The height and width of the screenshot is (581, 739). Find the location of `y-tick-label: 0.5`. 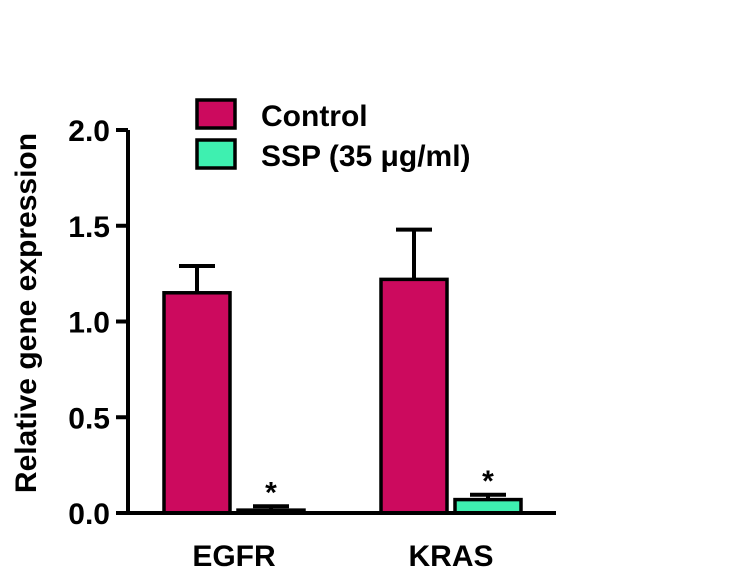

y-tick-label: 0.5 is located at coordinates (89, 418).